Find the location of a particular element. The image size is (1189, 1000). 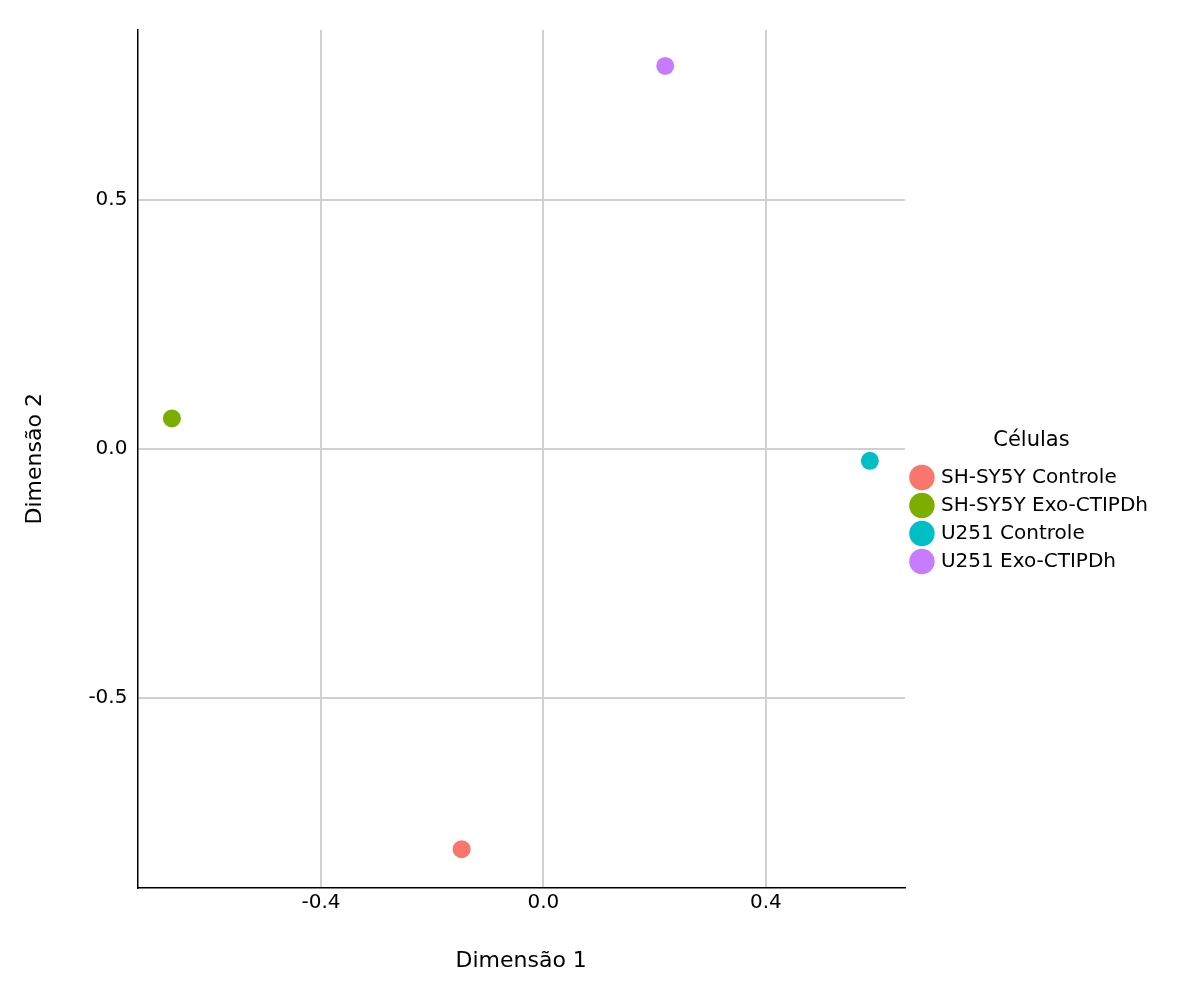

x-tick-label: 0.4 is located at coordinates (765, 900).